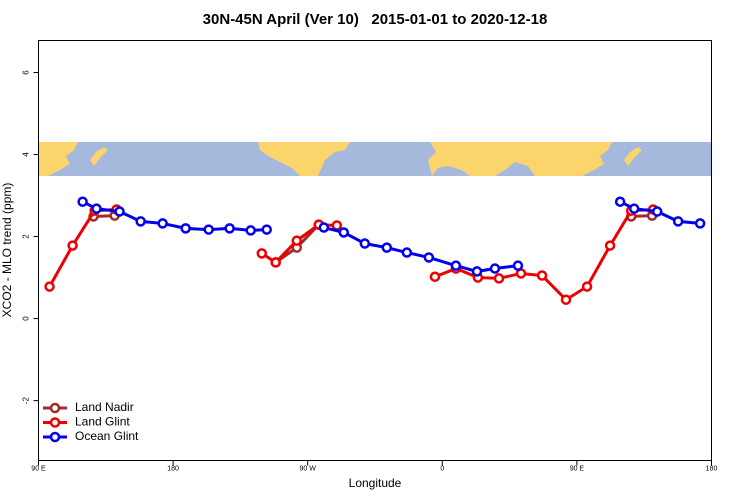 Image resolution: width=750 pixels, height=500 pixels. I want to click on x-tick-label: 90 W, so click(308, 468).